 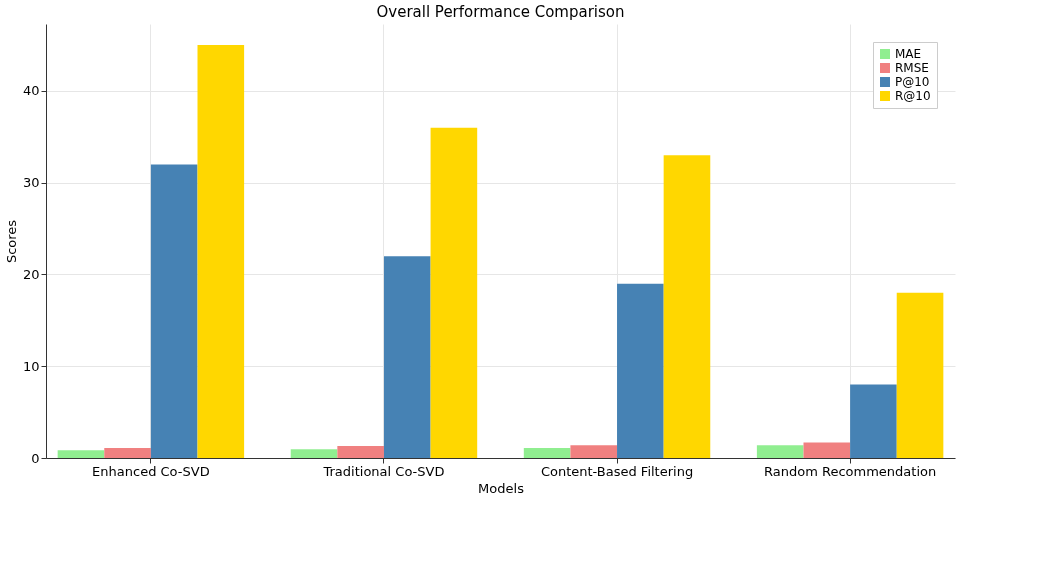 I want to click on y-tick-label: 40, so click(x=31, y=91).